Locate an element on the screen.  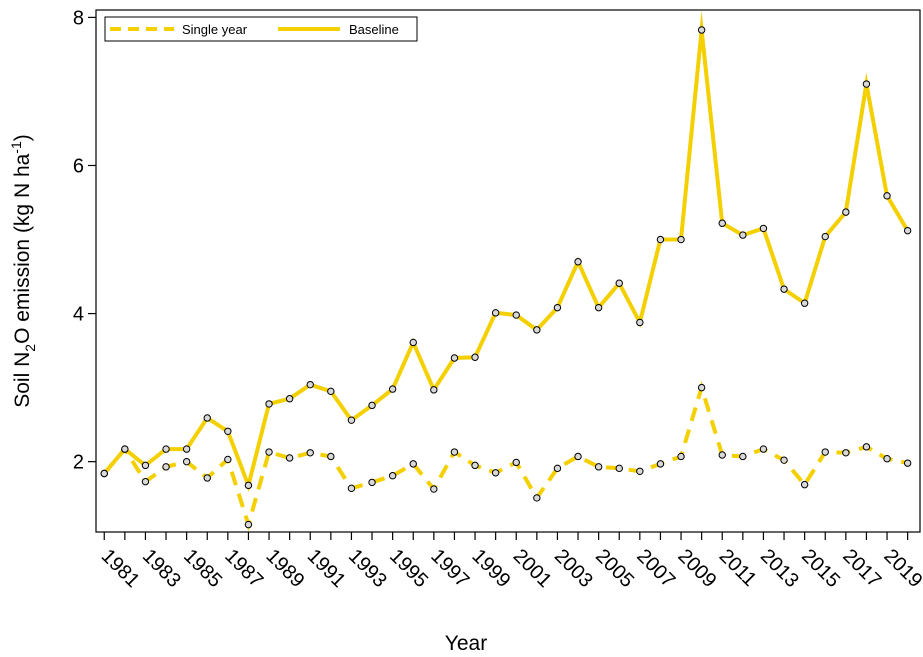
x-tick-label: 1989 is located at coordinates (285, 568).